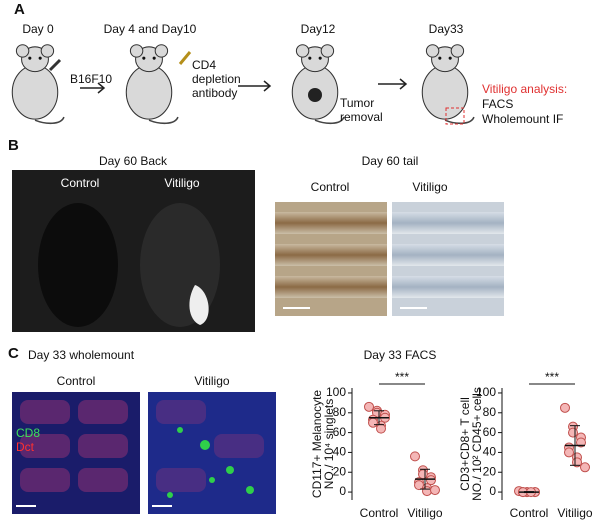 The width and height of the screenshot is (600, 531). Describe the element at coordinates (91, 79) in the screenshot. I see `step-note: B16F10` at that location.